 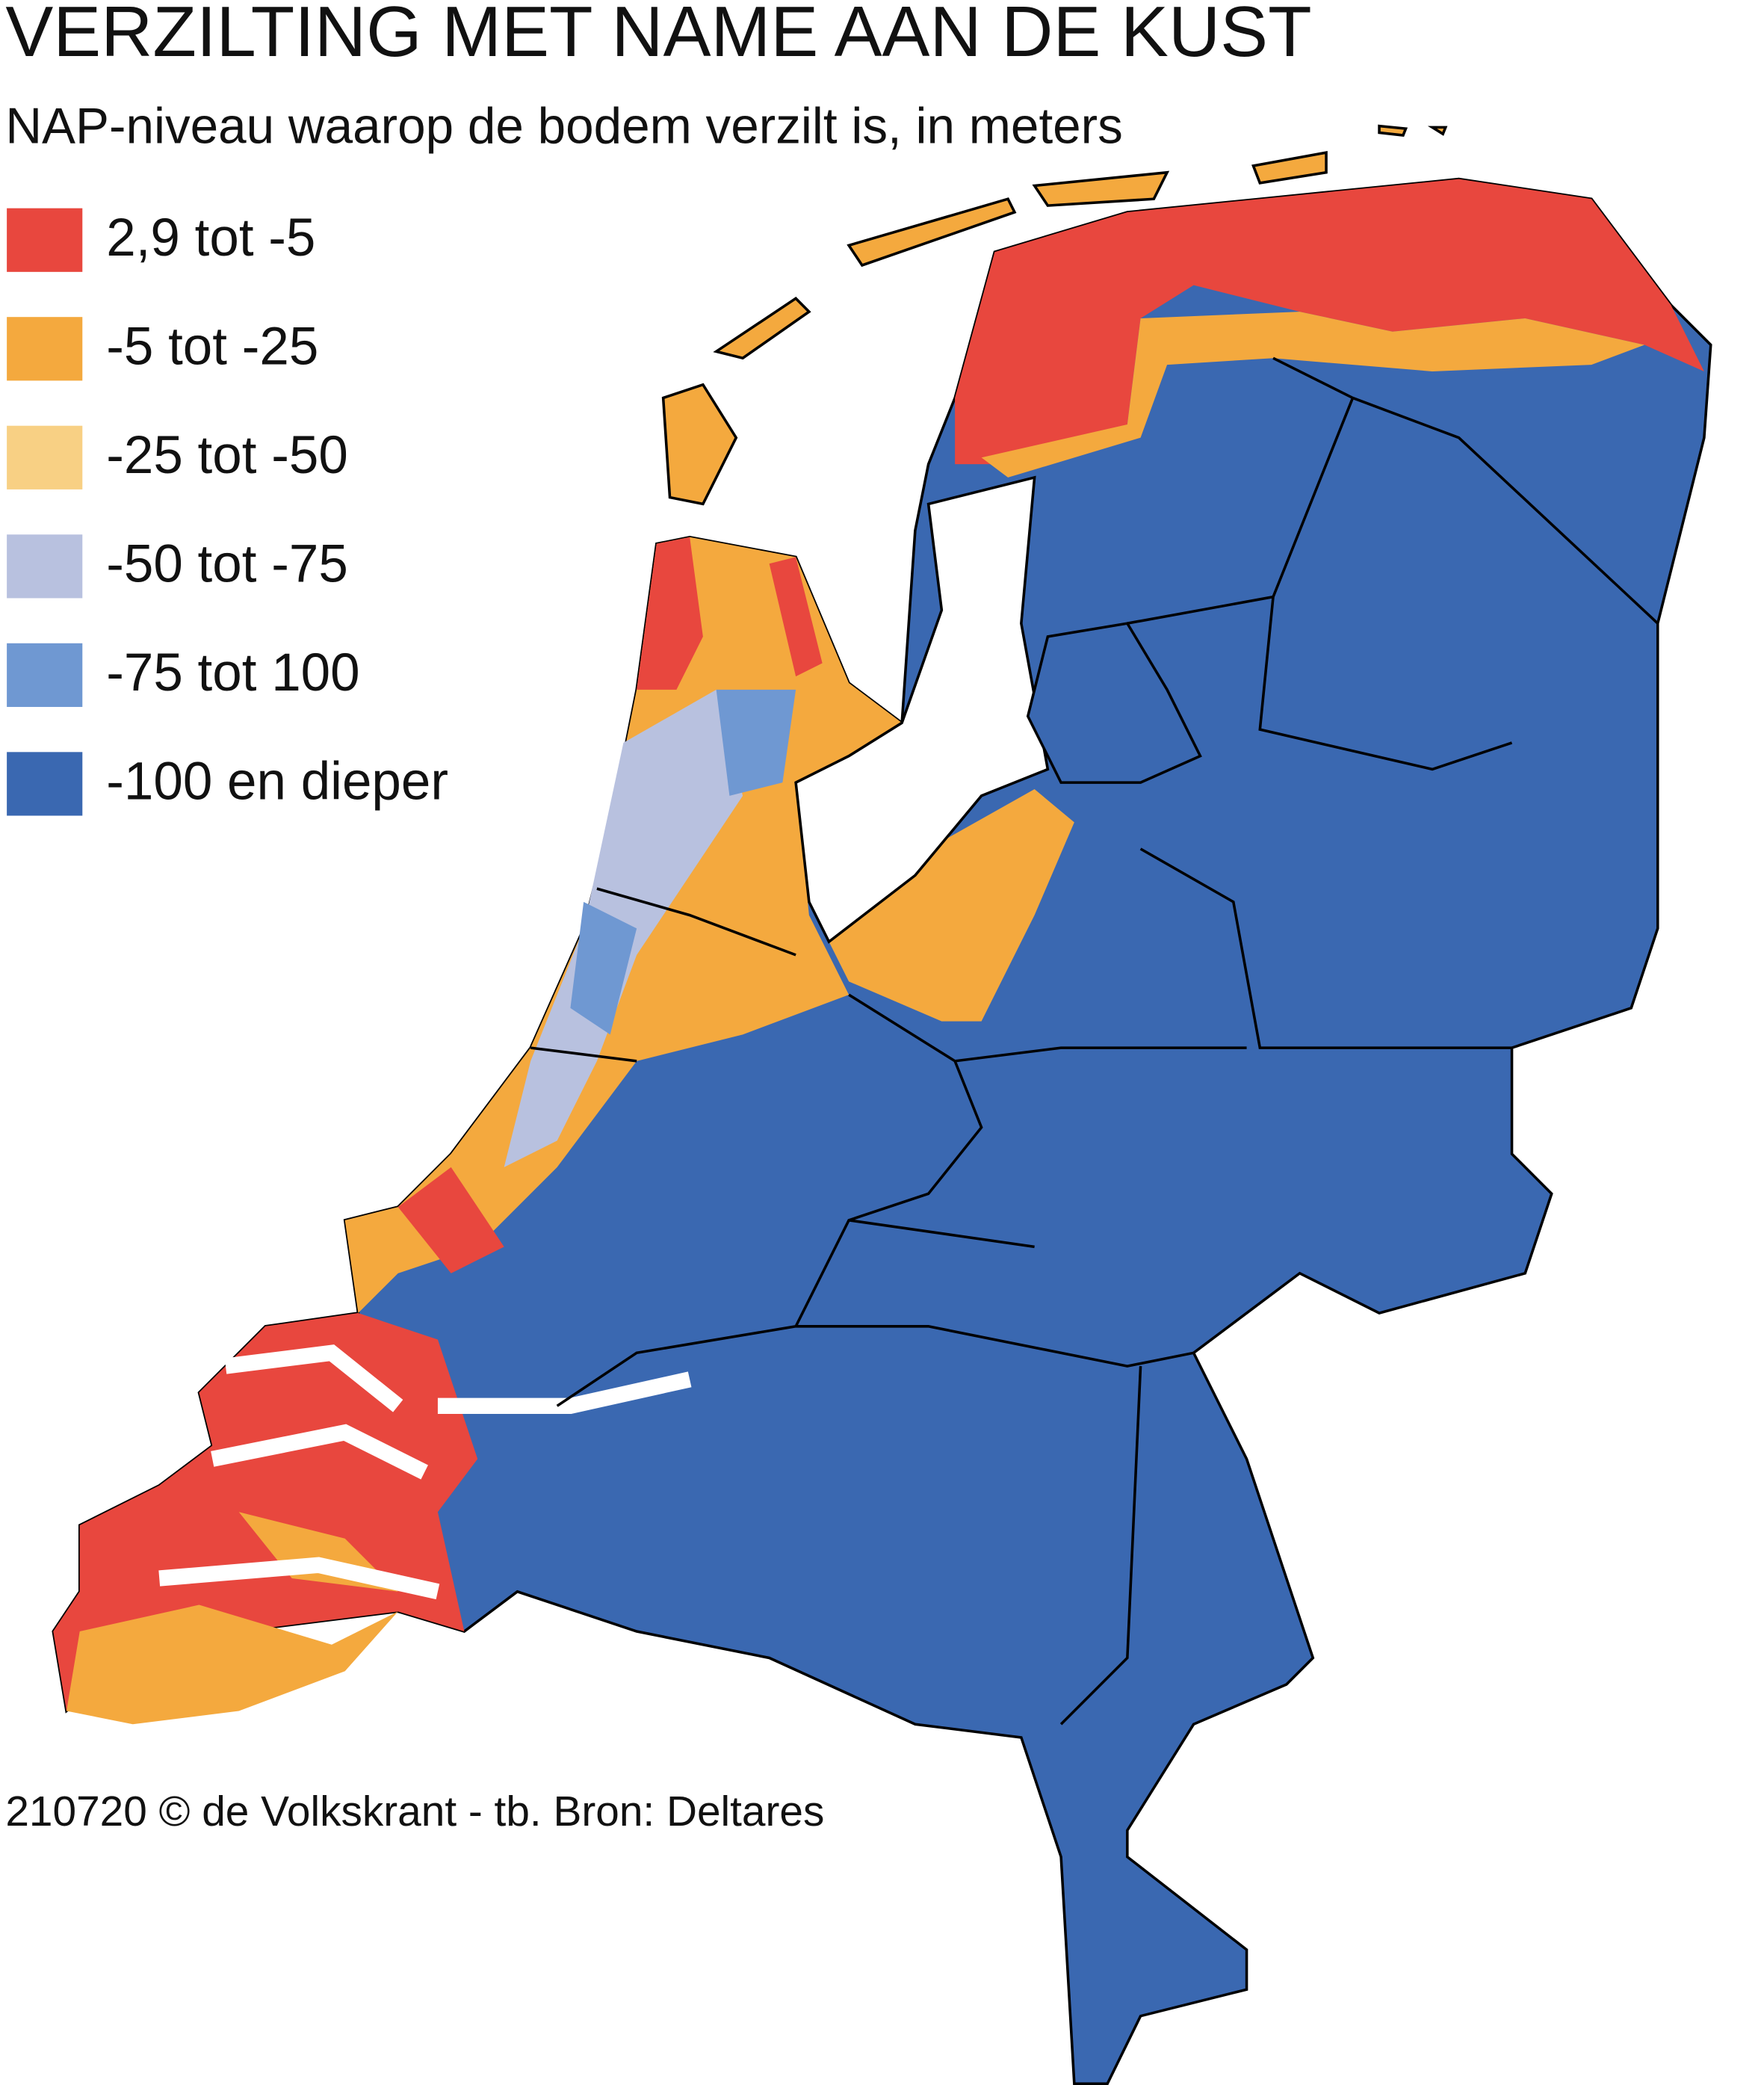 What do you see at coordinates (233, 672) in the screenshot?
I see `legend-label: -75 tot 100` at bounding box center [233, 672].